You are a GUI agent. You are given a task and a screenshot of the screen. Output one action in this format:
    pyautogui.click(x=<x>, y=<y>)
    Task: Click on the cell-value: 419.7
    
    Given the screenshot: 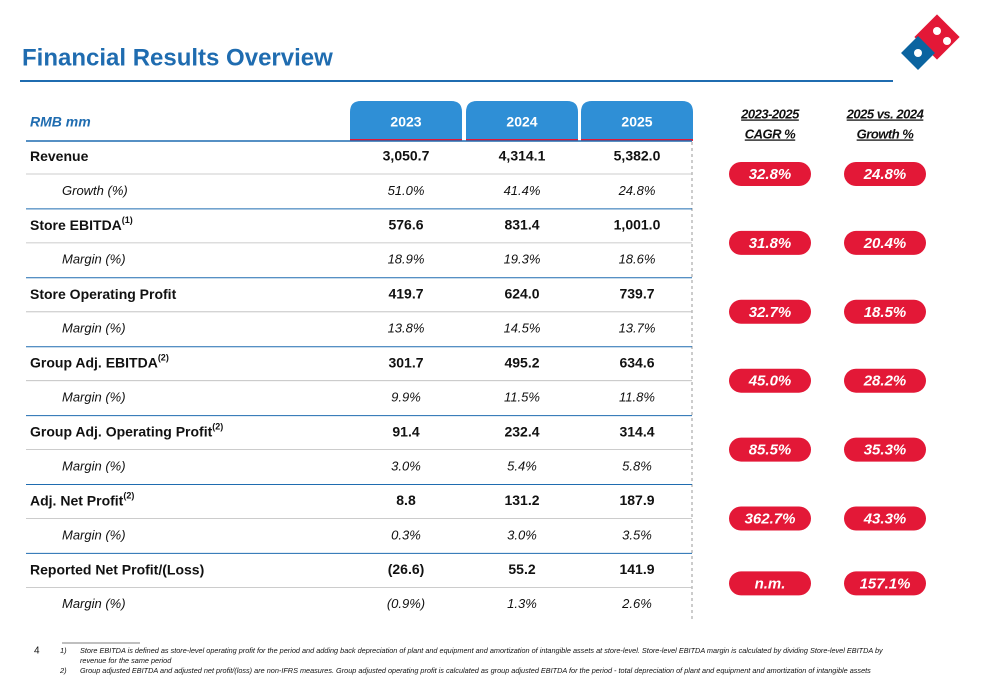 What is the action you would take?
    pyautogui.click(x=405, y=294)
    